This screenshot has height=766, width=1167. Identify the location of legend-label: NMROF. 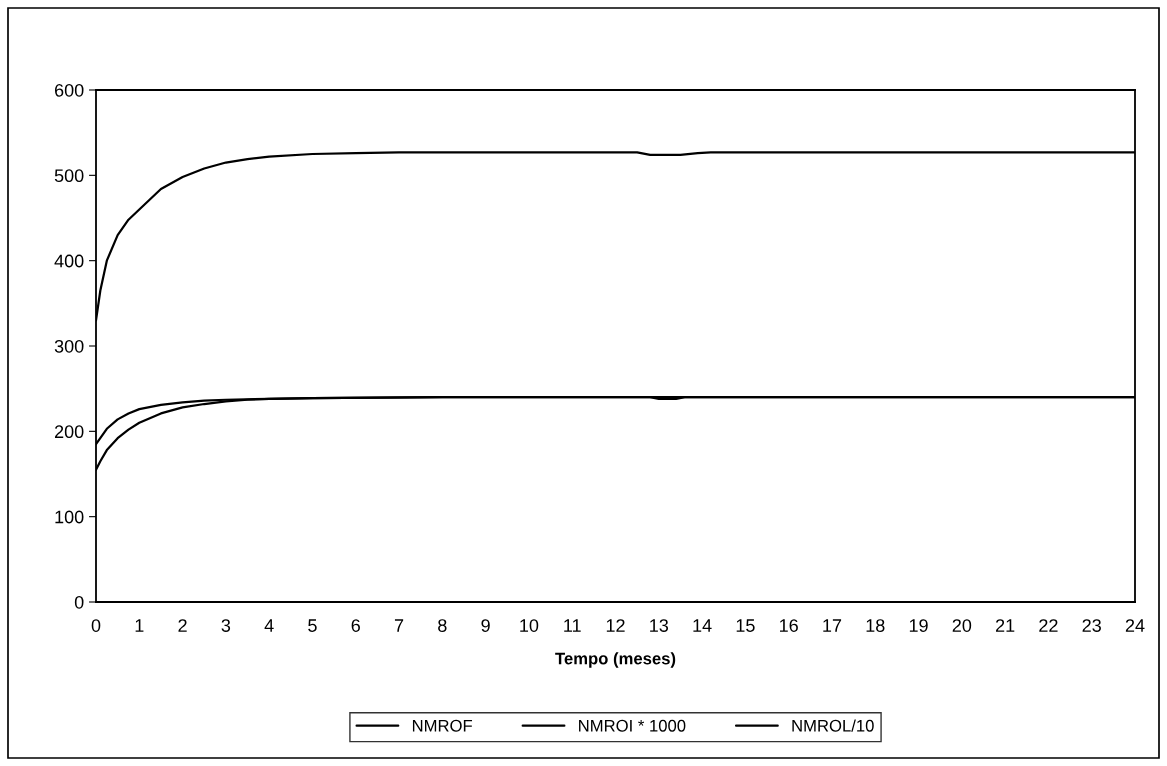
(442, 725).